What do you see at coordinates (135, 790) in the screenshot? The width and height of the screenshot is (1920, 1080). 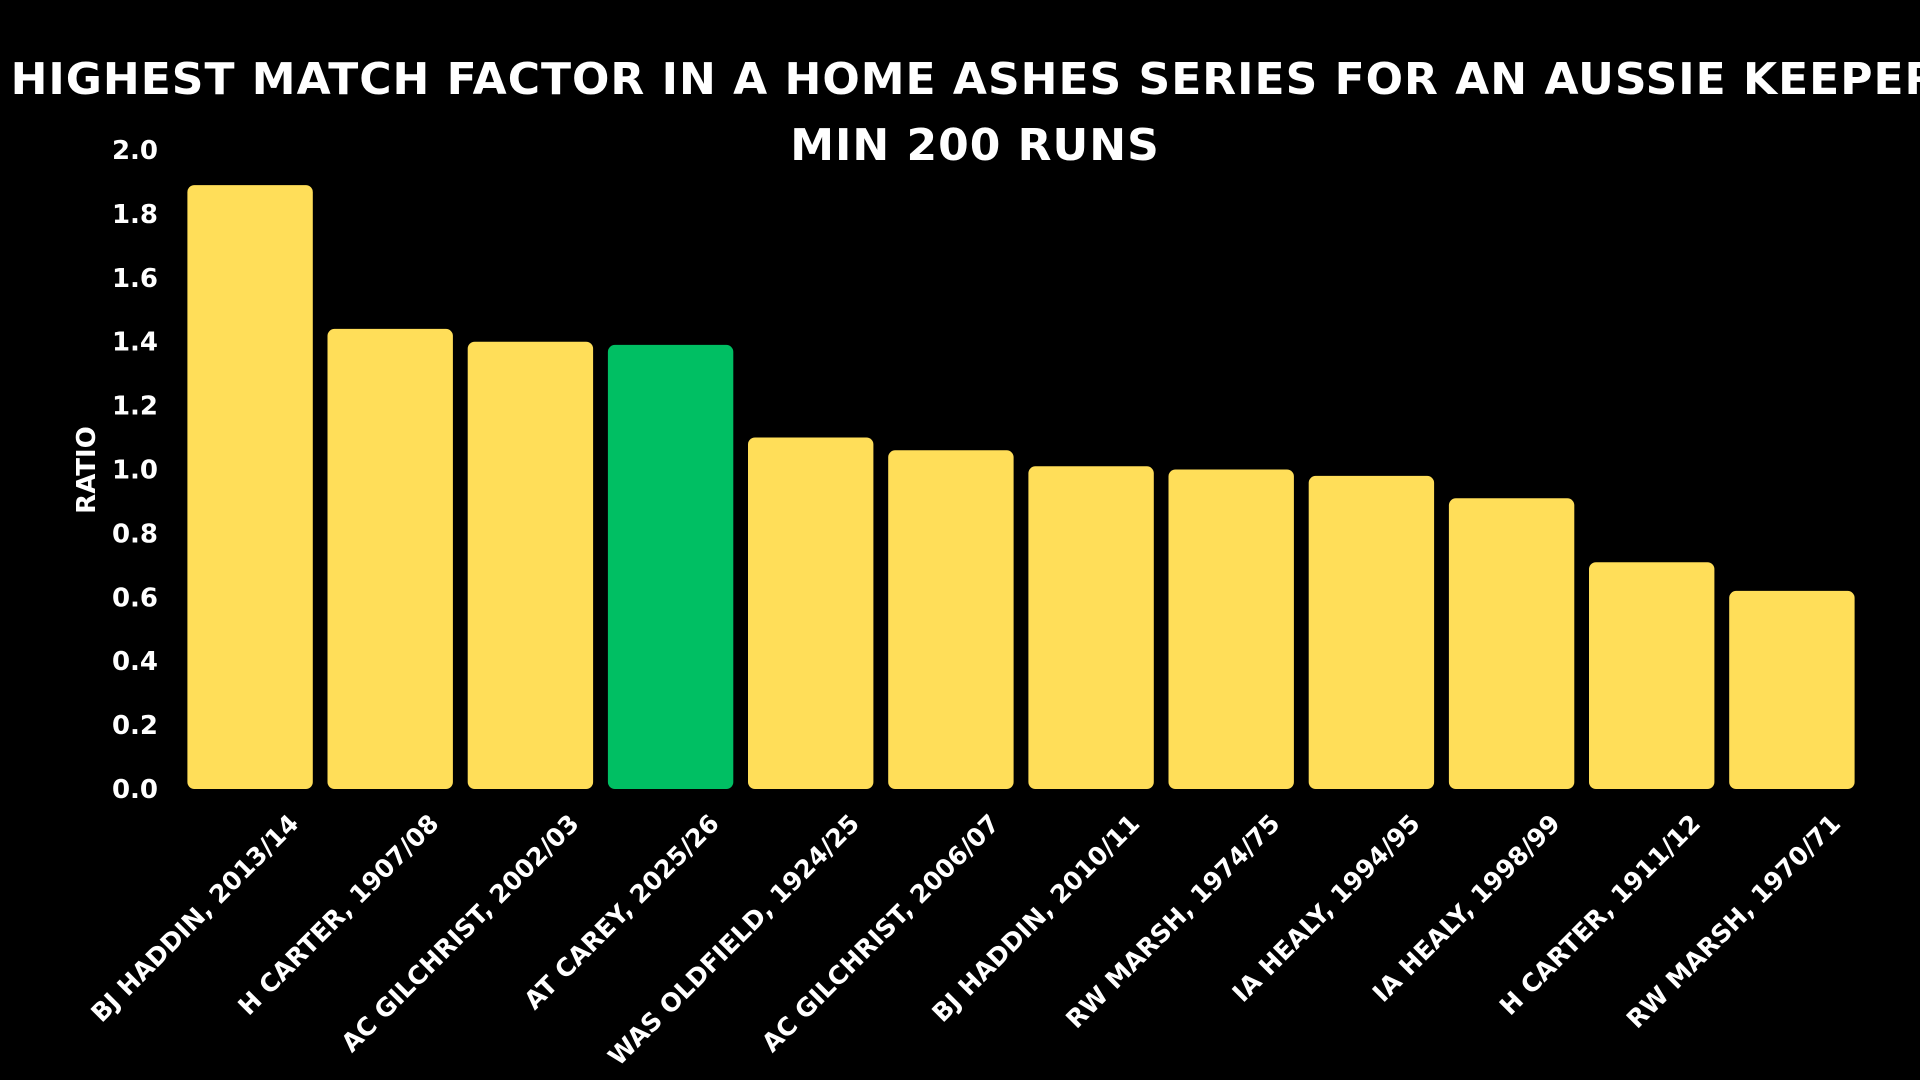 I see `y-tick-label: 0.0` at bounding box center [135, 790].